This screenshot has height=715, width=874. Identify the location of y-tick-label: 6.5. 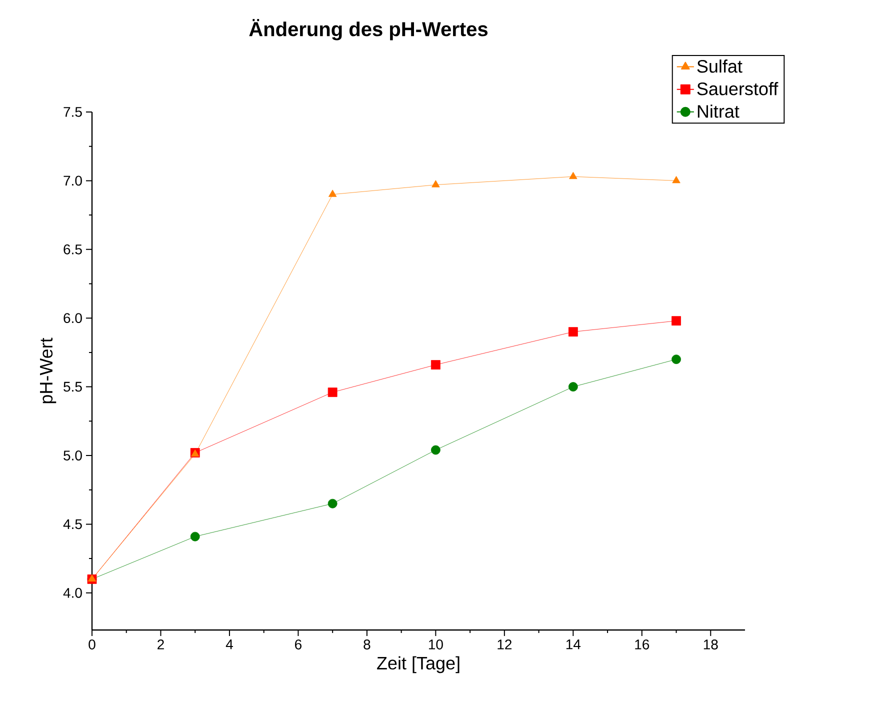
(73, 249).